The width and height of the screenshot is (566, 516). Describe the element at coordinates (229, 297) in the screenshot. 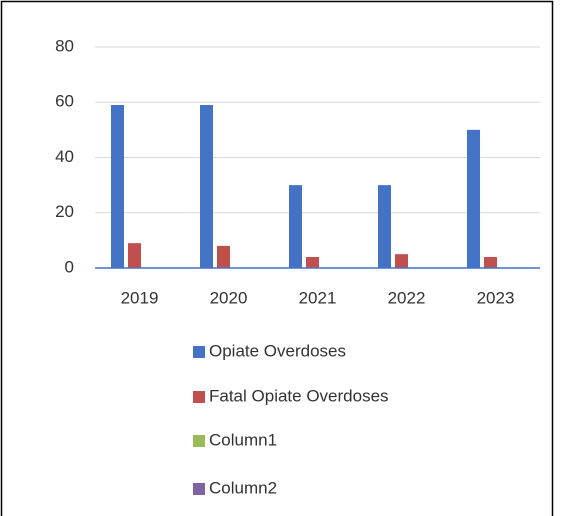

I see `x-tick-label: 2020` at that location.